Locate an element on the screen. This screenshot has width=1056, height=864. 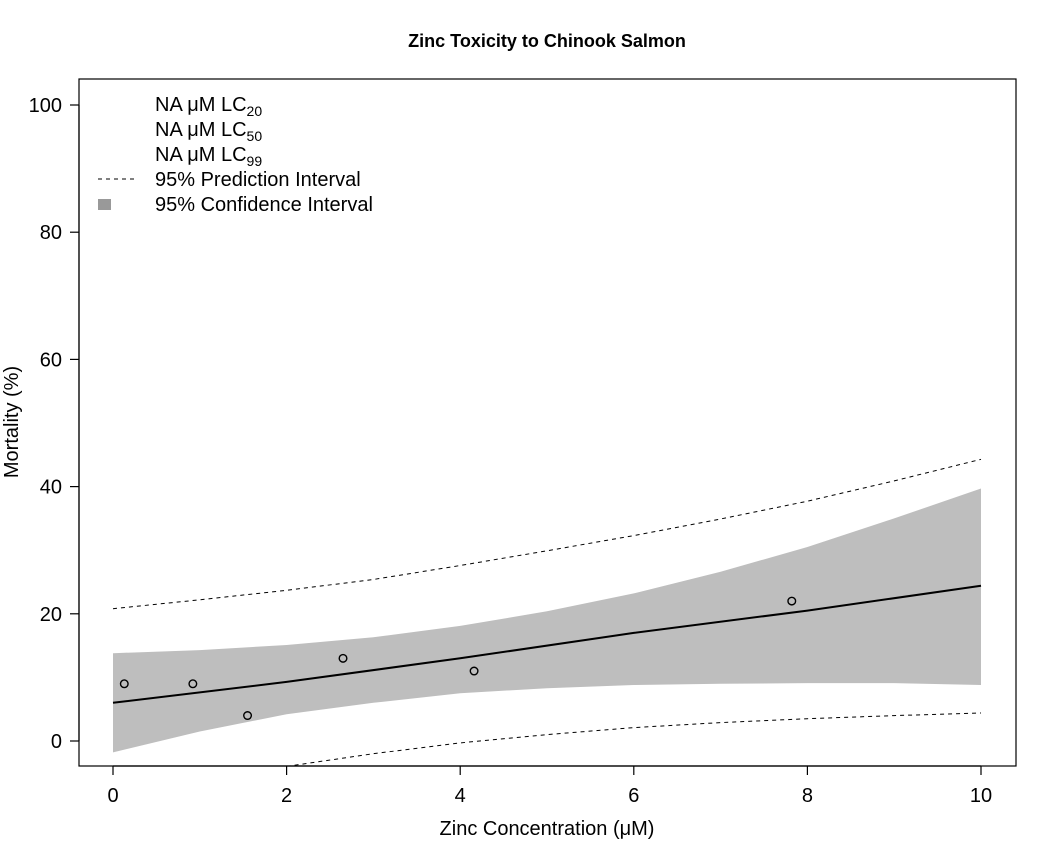
y-tick-label: 60 is located at coordinates (51, 360).